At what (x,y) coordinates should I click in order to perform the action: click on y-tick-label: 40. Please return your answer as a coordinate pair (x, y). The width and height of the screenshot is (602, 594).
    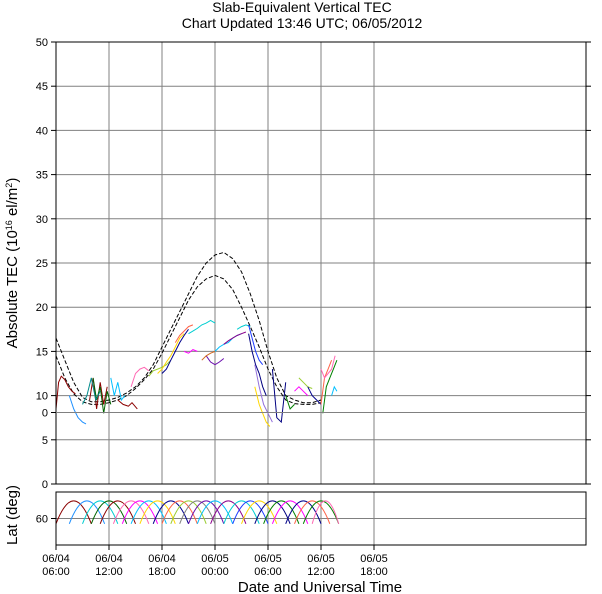
    Looking at the image, I should click on (42, 131).